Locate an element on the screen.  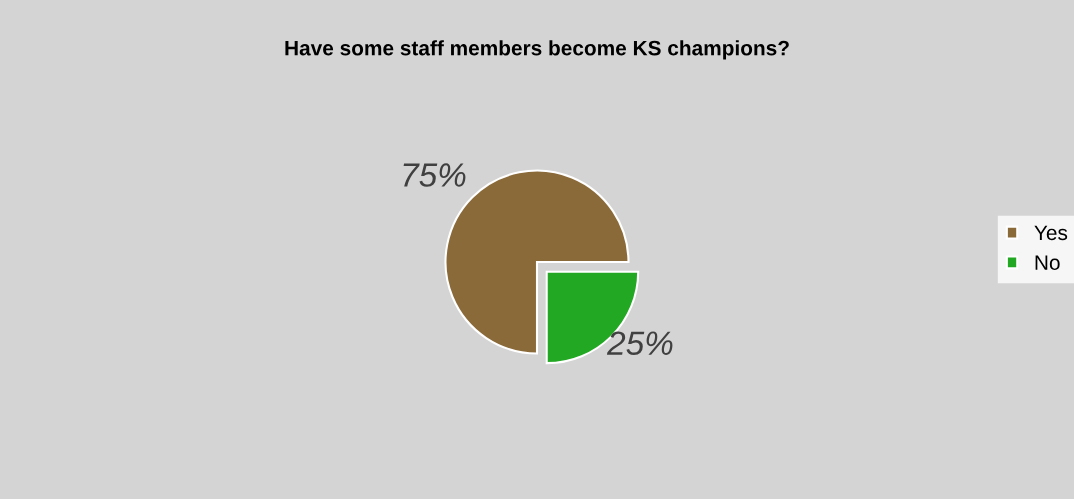
data-label: 25% is located at coordinates (639, 343).